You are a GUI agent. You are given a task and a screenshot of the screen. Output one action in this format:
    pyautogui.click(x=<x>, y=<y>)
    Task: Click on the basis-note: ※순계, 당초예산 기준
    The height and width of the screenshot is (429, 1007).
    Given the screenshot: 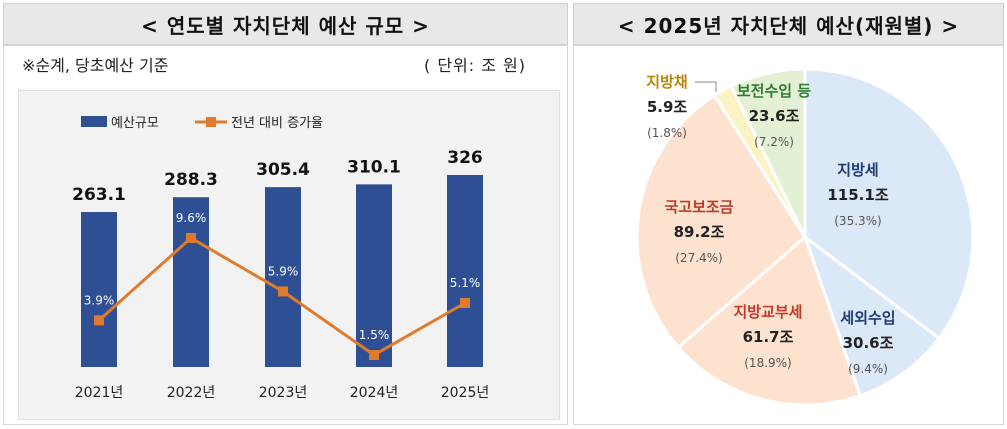 What is the action you would take?
    pyautogui.click(x=95, y=65)
    